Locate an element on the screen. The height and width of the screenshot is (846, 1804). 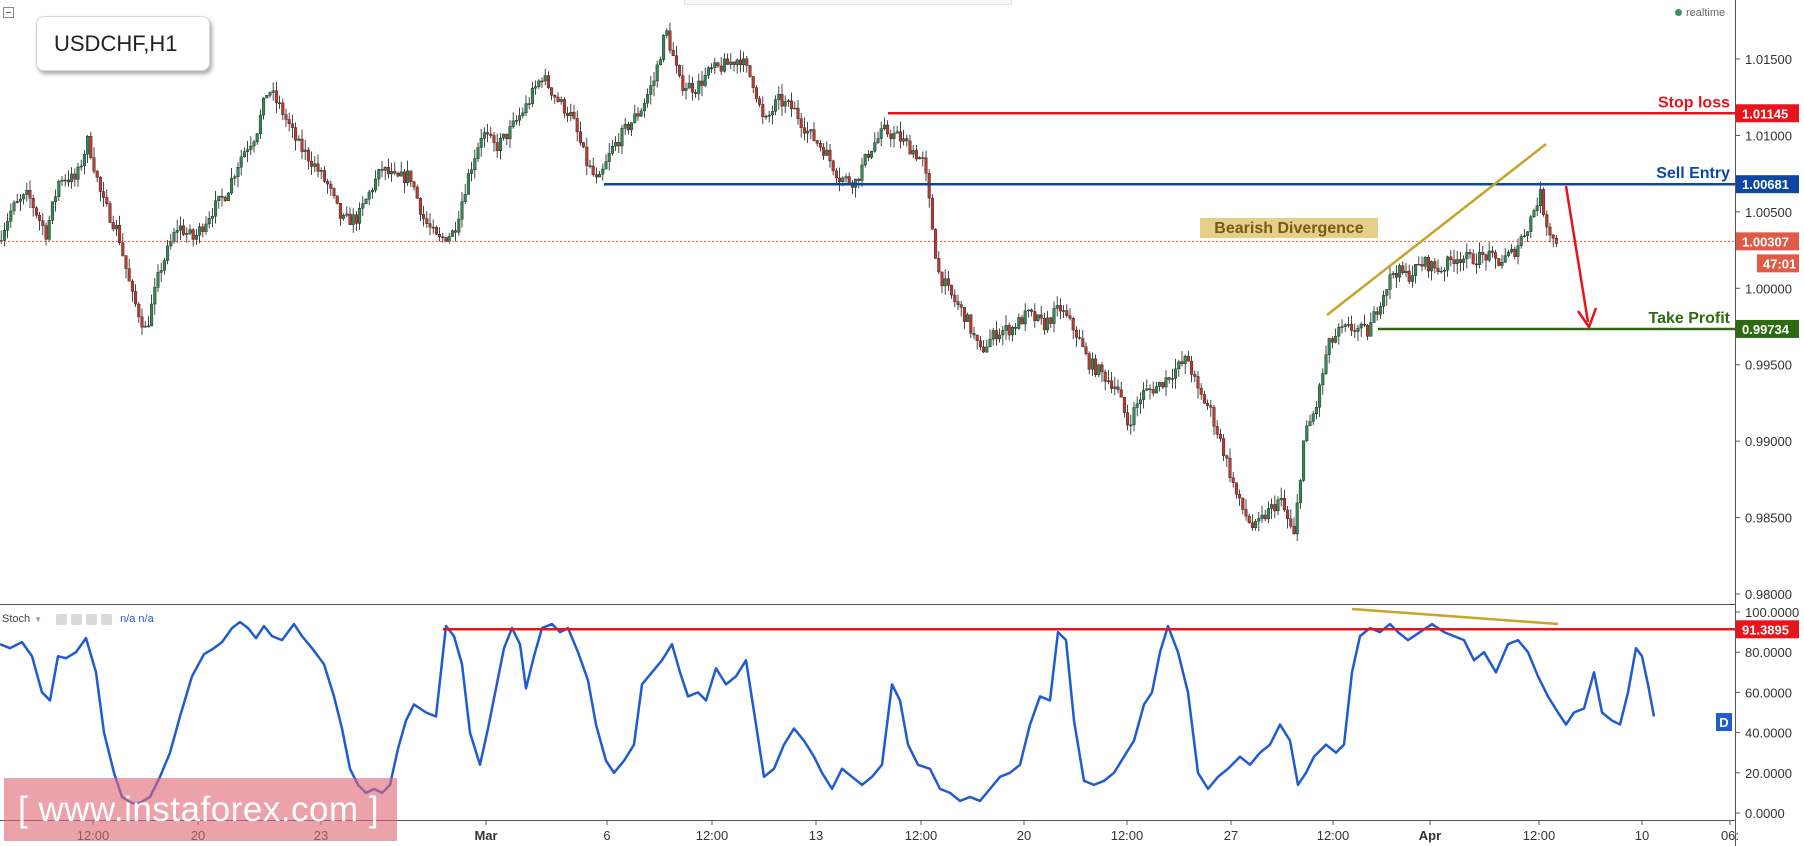
divergence-trendline is located at coordinates (1436, 229).